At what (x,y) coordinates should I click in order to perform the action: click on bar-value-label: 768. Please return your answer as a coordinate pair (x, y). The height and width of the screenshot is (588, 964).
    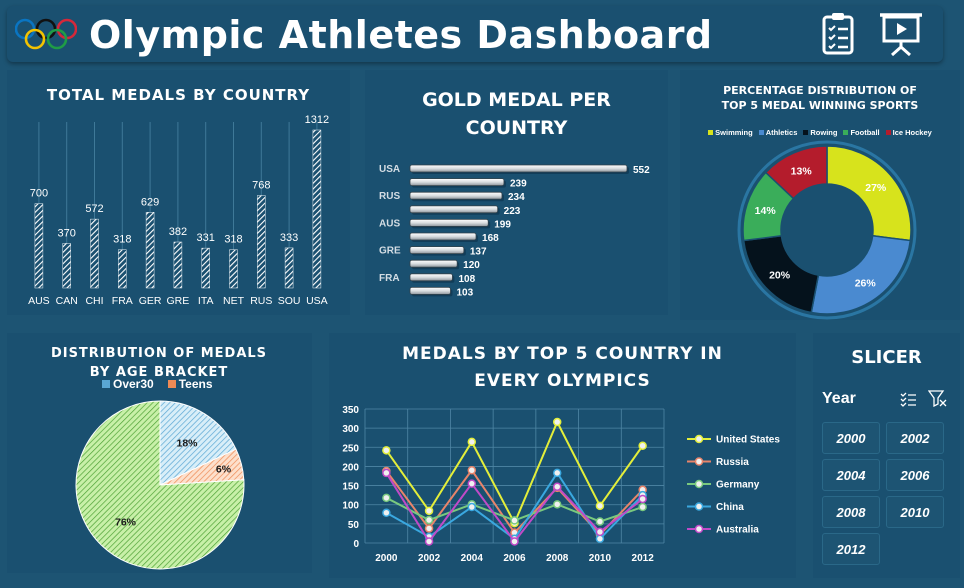
    Looking at the image, I should click on (261, 186).